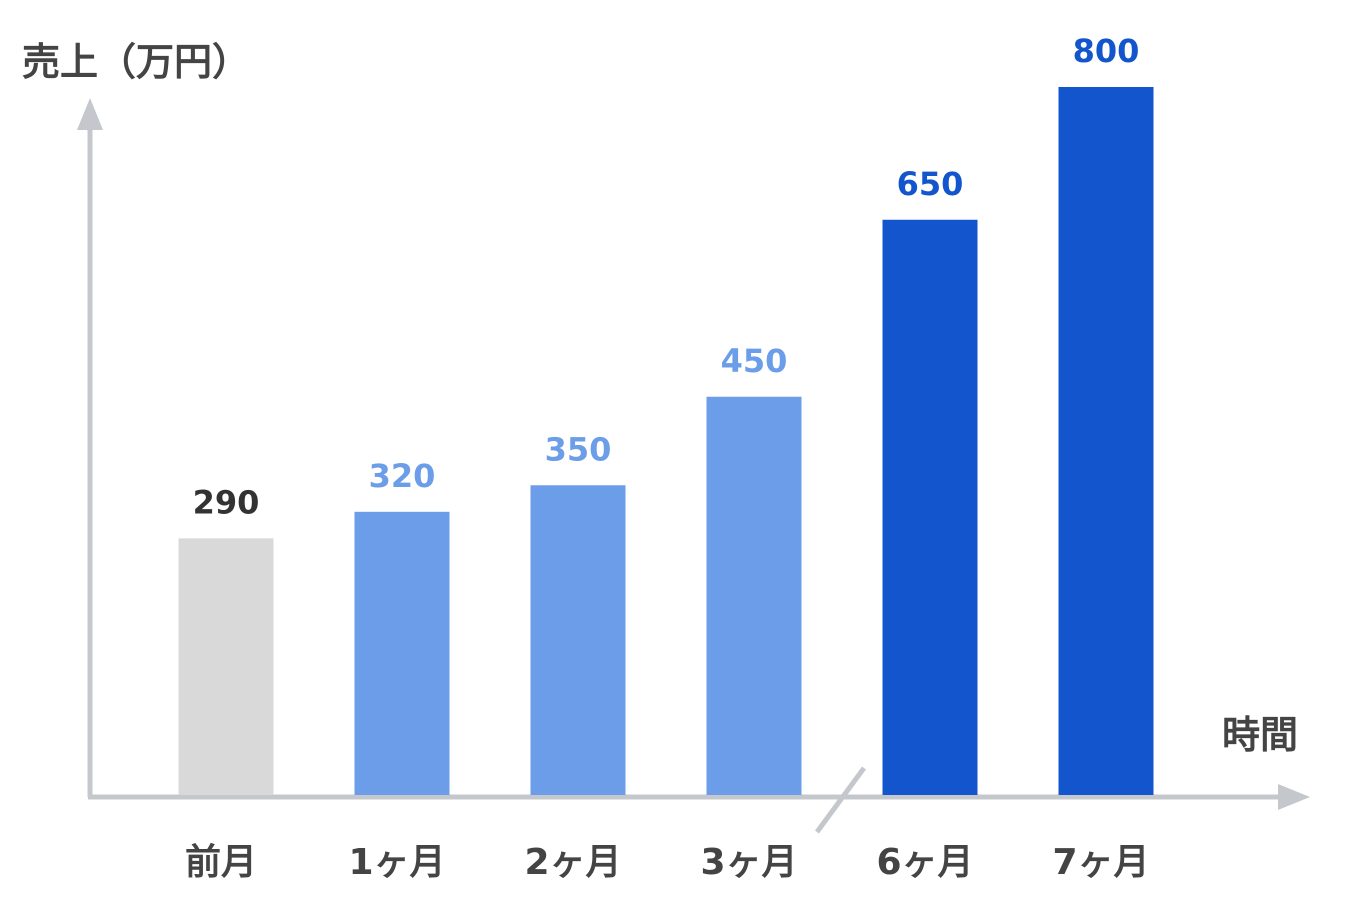  What do you see at coordinates (136, 62) in the screenshot?
I see `y-axis-label: 売上（万円）` at bounding box center [136, 62].